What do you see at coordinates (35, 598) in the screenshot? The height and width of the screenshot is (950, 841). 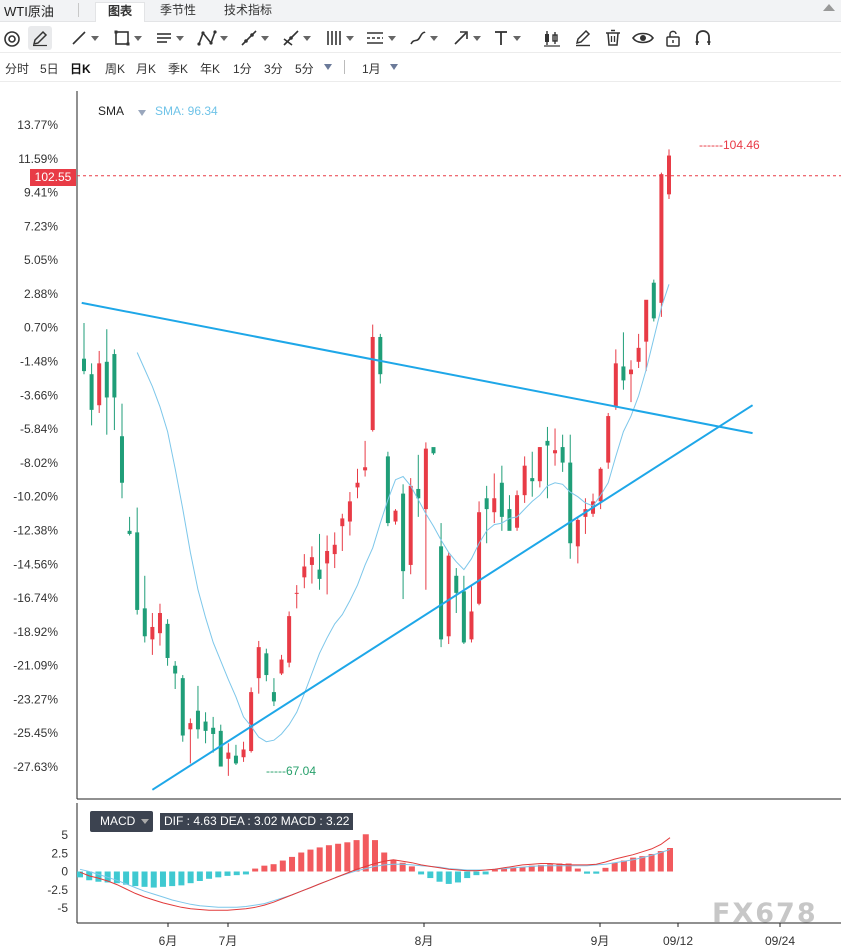 I see `y-tick-label: -16.74%` at bounding box center [35, 598].